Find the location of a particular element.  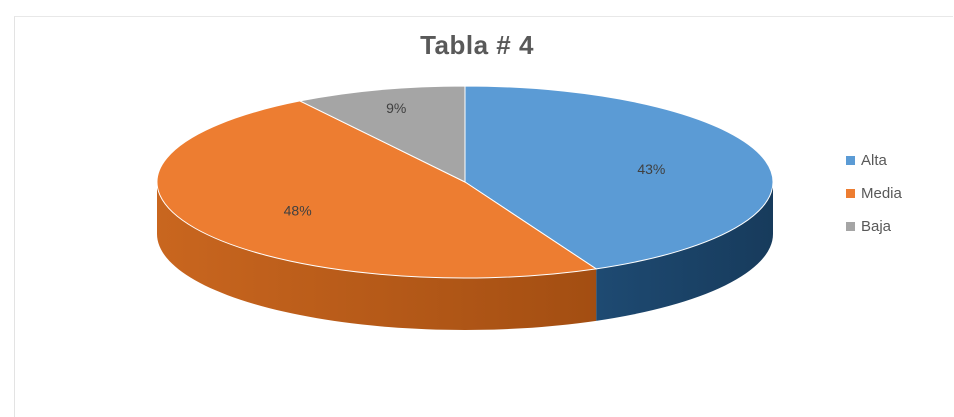

chart-title: Tabla # 4 is located at coordinates (477, 45).